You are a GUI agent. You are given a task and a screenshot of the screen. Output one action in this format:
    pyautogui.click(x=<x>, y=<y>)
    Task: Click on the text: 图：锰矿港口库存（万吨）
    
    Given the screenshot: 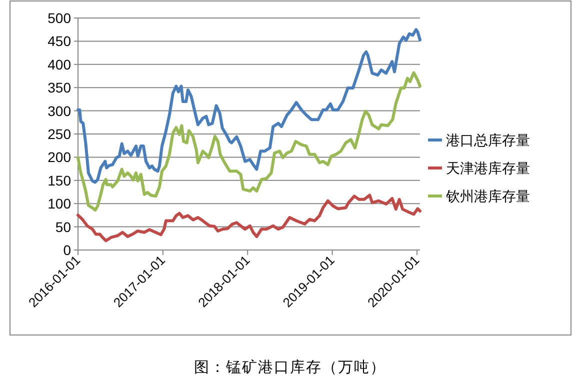 What is the action you would take?
    pyautogui.click(x=290, y=367)
    